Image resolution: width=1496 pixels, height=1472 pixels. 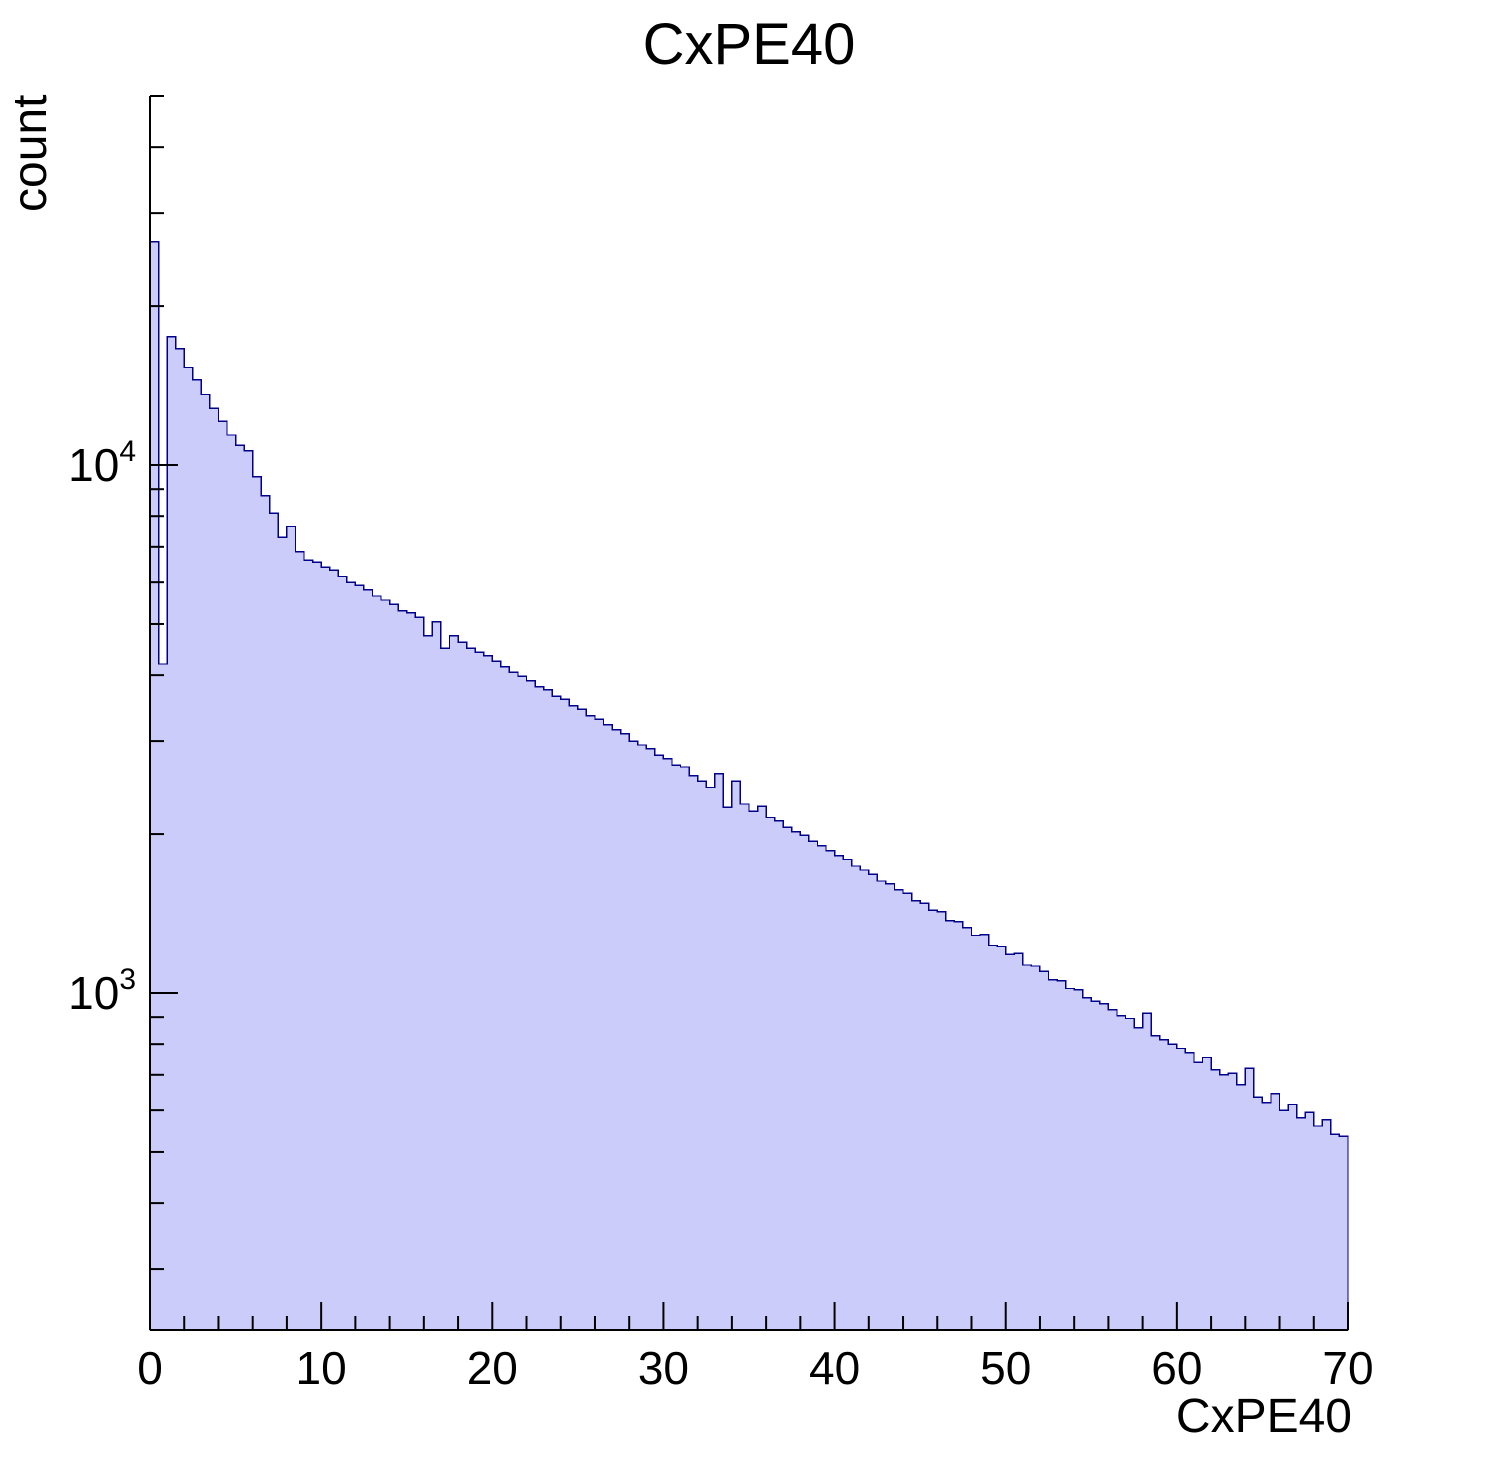 What do you see at coordinates (834, 1368) in the screenshot?
I see `x-tick-label: 40` at bounding box center [834, 1368].